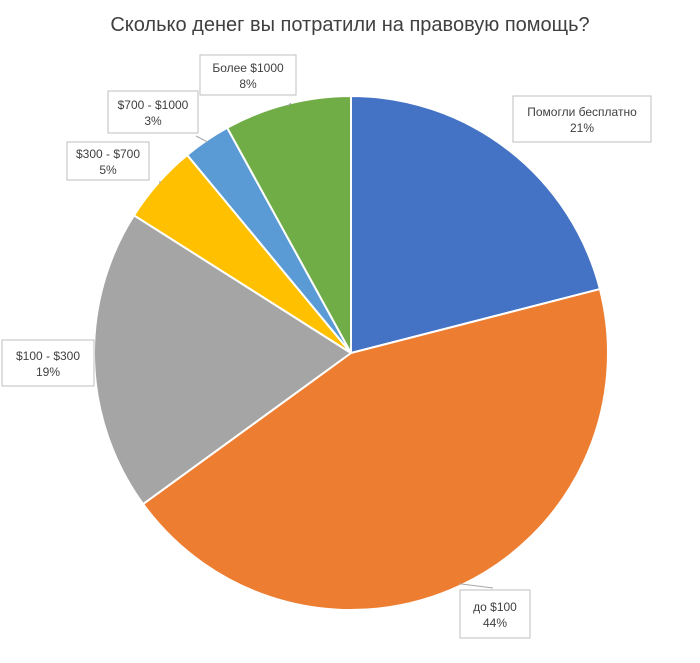 The height and width of the screenshot is (663, 700). I want to click on slice-percent: 8%, so click(248, 84).